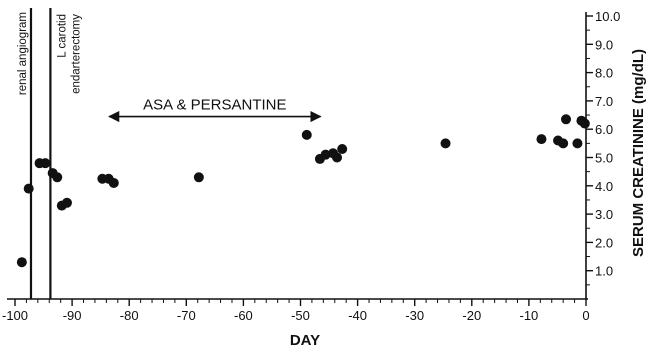 This screenshot has height=351, width=648. I want to click on y-tick-label: 1.0, so click(604, 271).